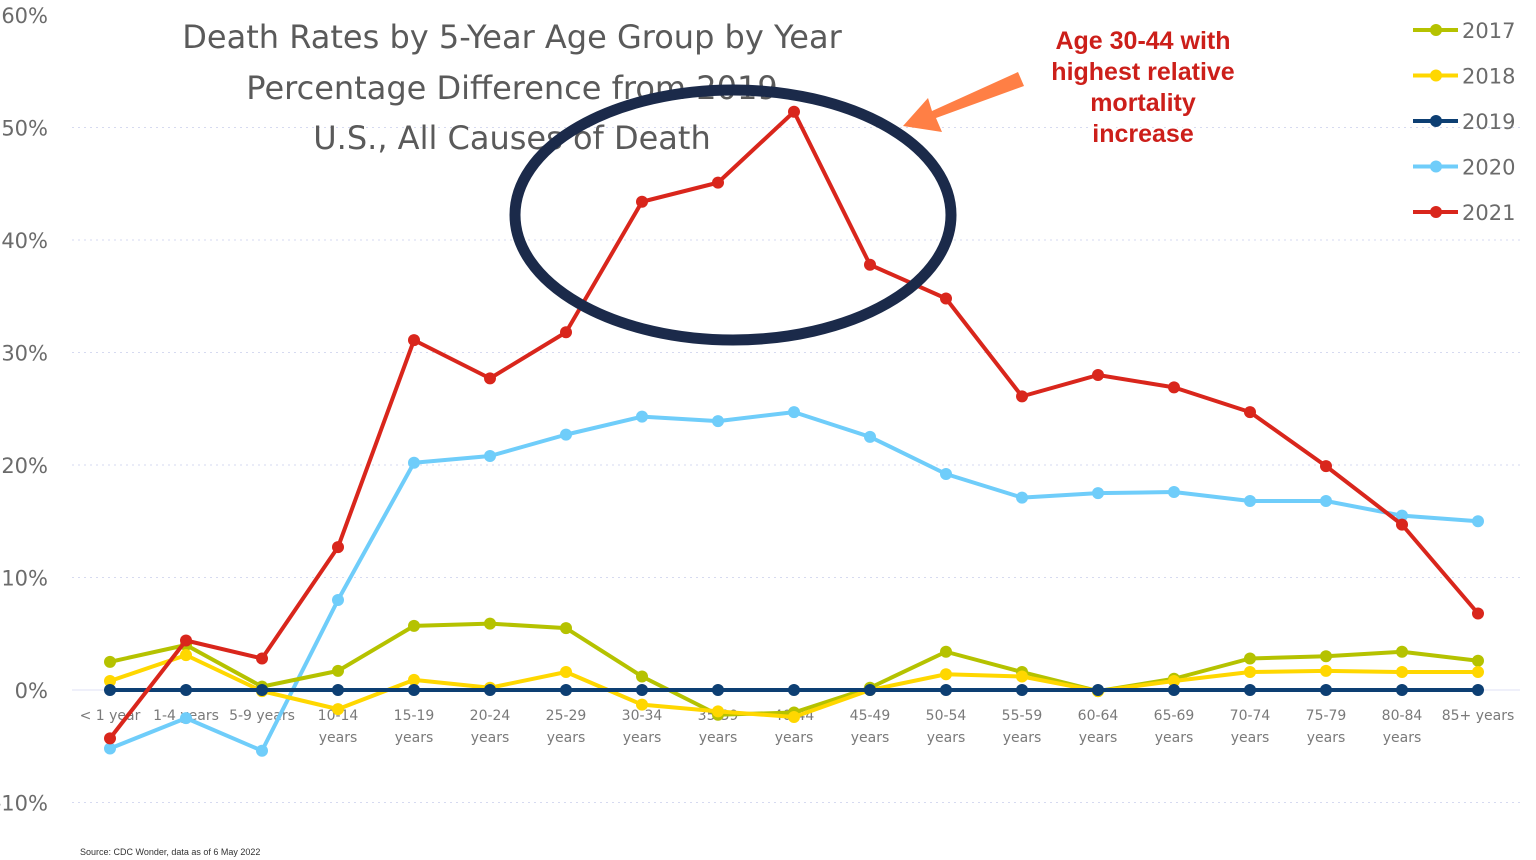  I want to click on svg-text: increase, so click(1143, 134).